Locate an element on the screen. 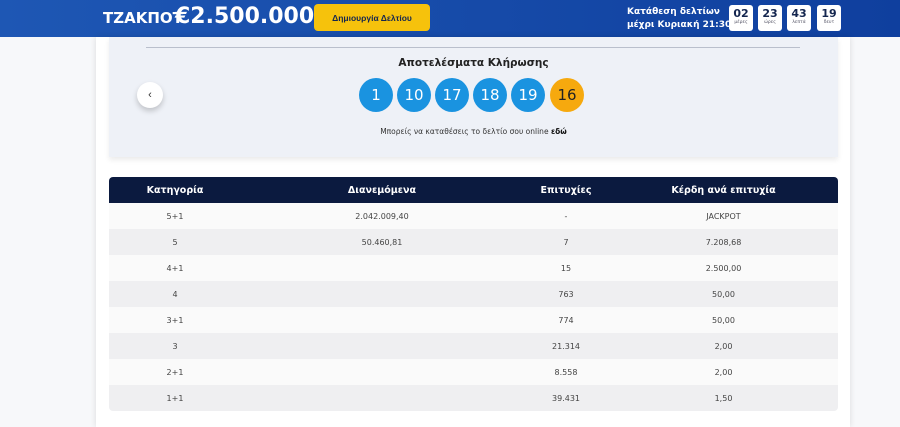 Image resolution: width=900 pixels, height=427 pixels. deadline-text: Κατάθεση δελτίων μέχρι Κυριακή 21:30 is located at coordinates (679, 19).